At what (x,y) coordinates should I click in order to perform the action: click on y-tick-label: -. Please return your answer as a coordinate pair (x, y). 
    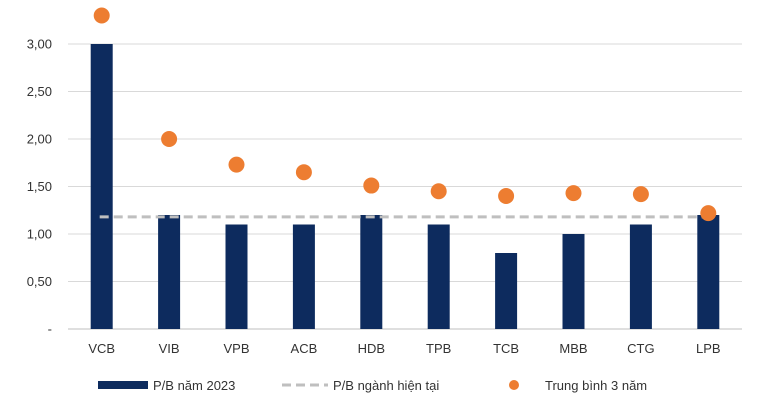
    Looking at the image, I should click on (50, 329).